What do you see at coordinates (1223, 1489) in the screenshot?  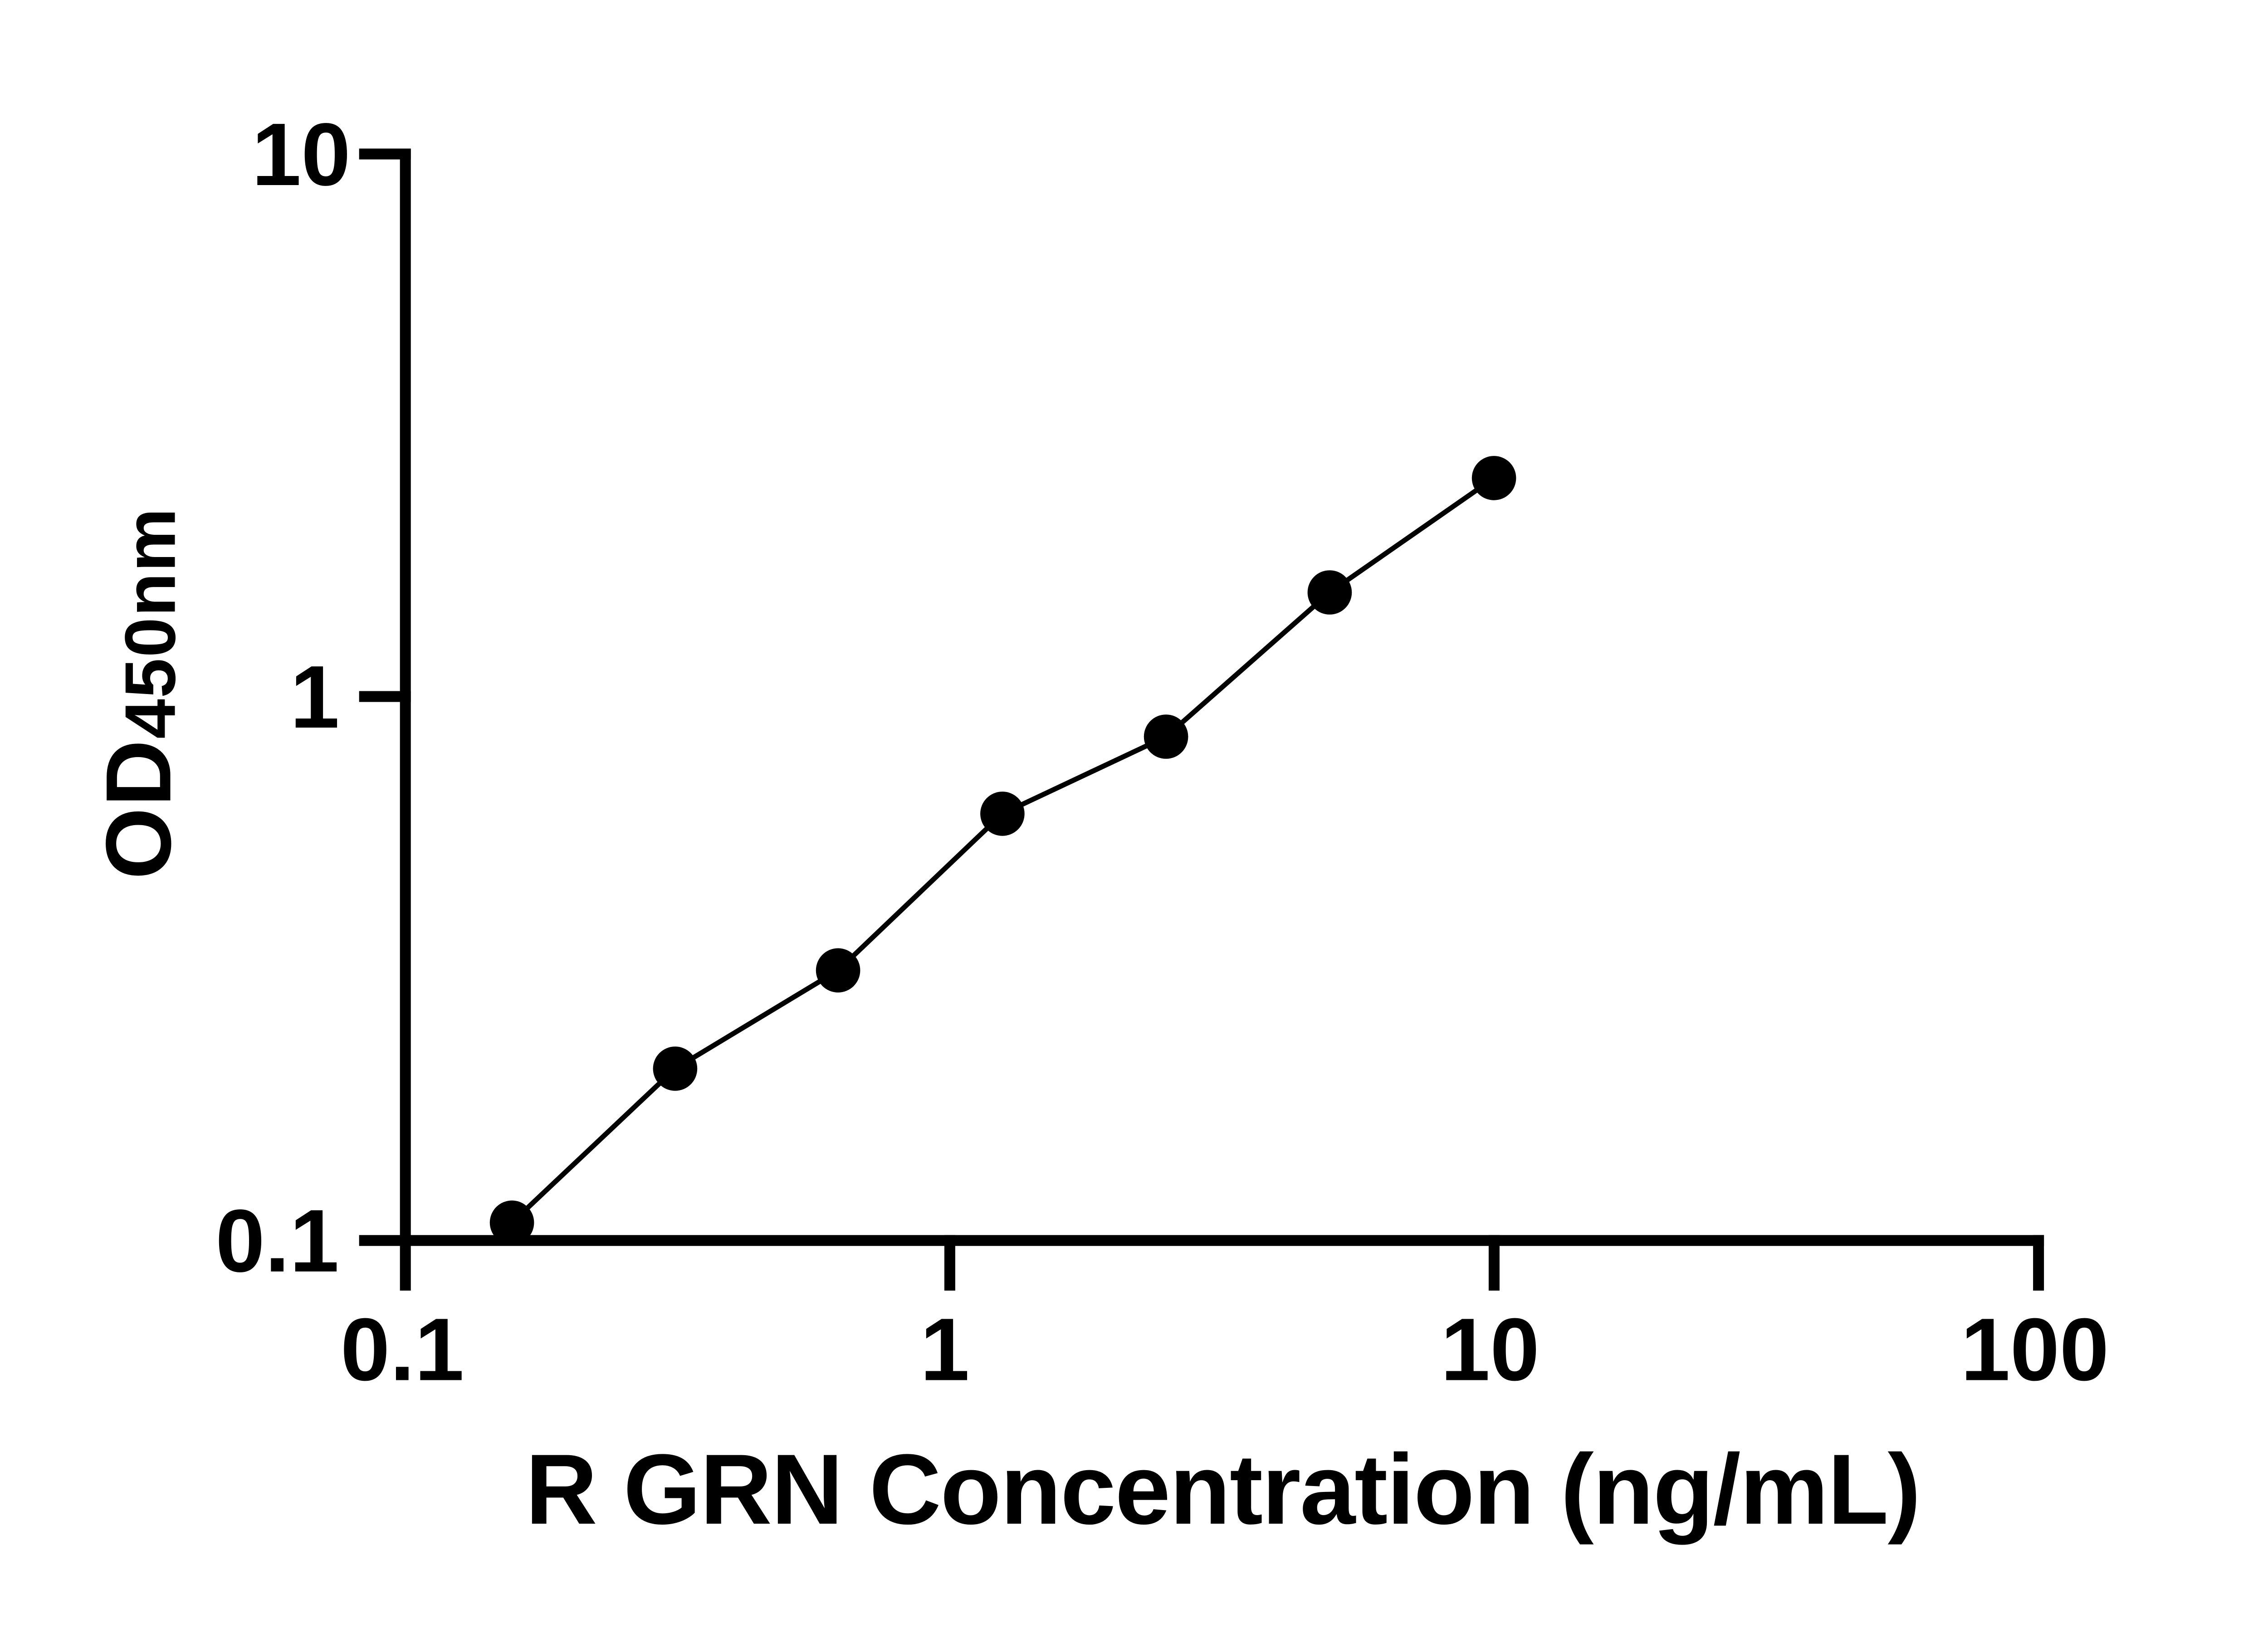 I see `svg-text: R GRN Concentration (ng/mL)` at bounding box center [1223, 1489].